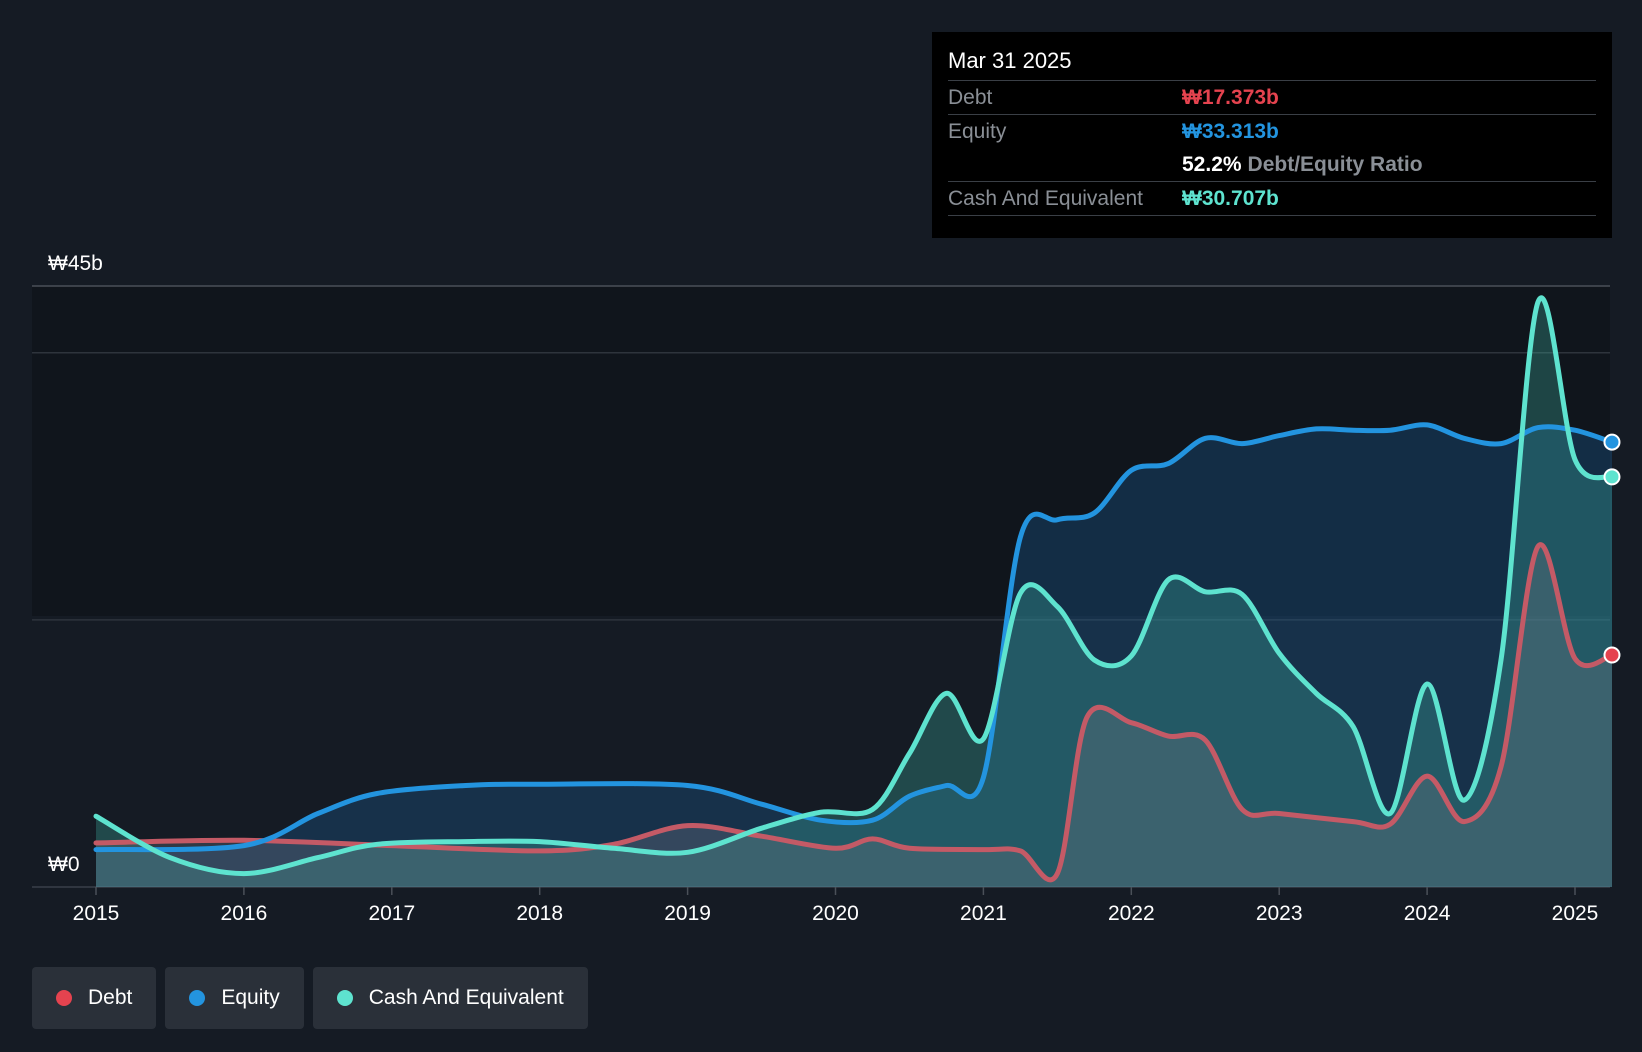  I want to click on legend-dot-equity, so click(197, 998).